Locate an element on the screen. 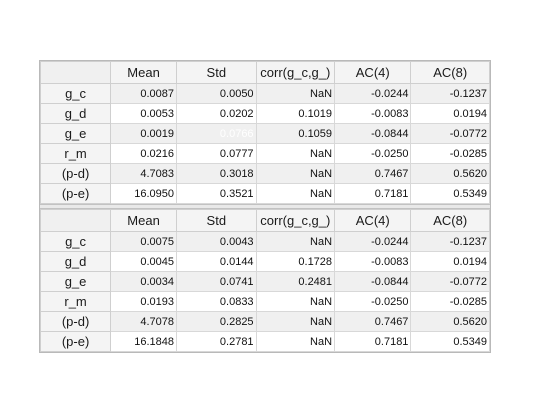 This screenshot has height=420, width=560. table-cell: 0.0045 is located at coordinates (144, 261).